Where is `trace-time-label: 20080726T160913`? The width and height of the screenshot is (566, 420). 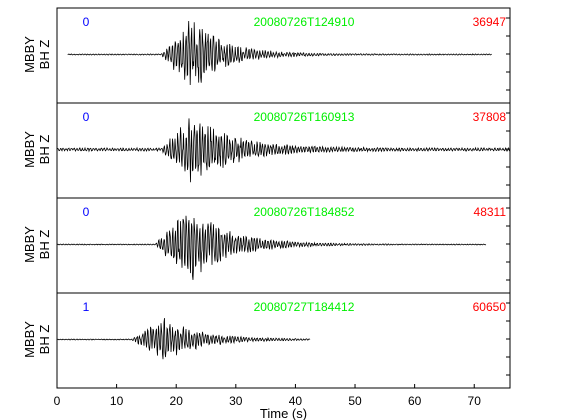
trace-time-label: 20080726T160913 is located at coordinates (304, 117).